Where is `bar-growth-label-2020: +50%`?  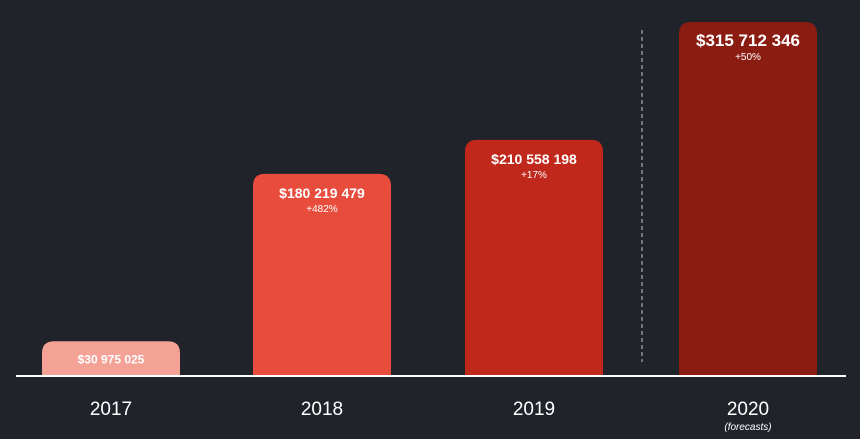 bar-growth-label-2020: +50% is located at coordinates (748, 57).